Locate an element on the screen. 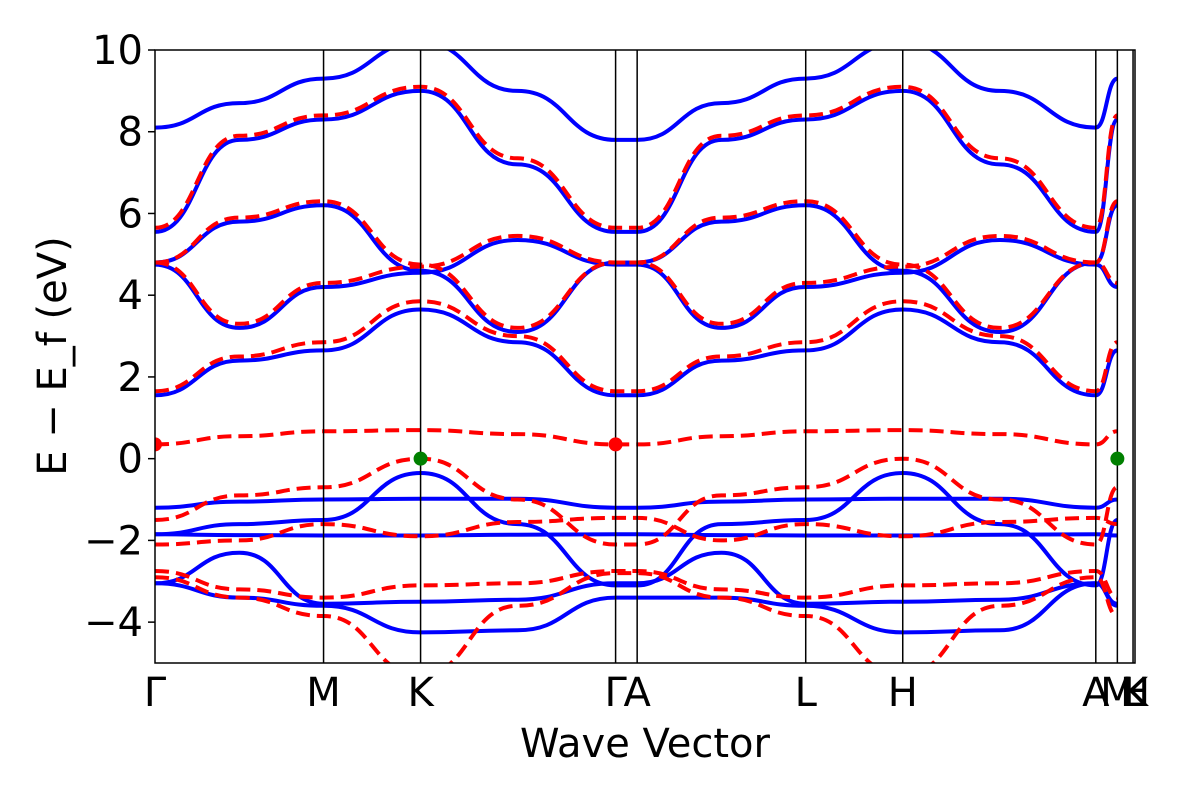  kpoint-label-0: Γ is located at coordinates (155, 693).